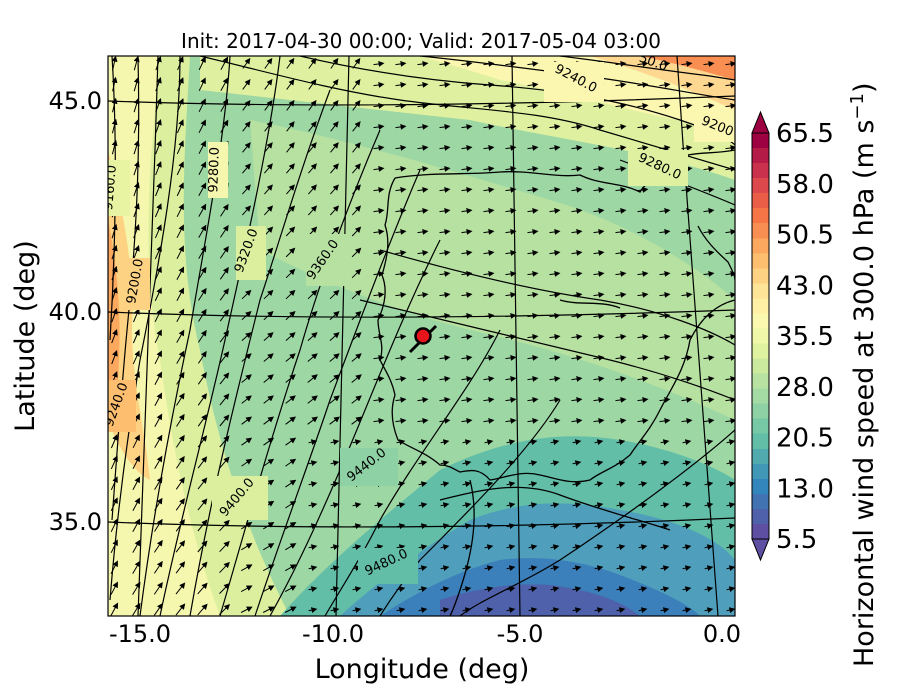 The height and width of the screenshot is (700, 900). What do you see at coordinates (75, 311) in the screenshot?
I see `y-ticks: 45.0 40.0 35.0` at bounding box center [75, 311].